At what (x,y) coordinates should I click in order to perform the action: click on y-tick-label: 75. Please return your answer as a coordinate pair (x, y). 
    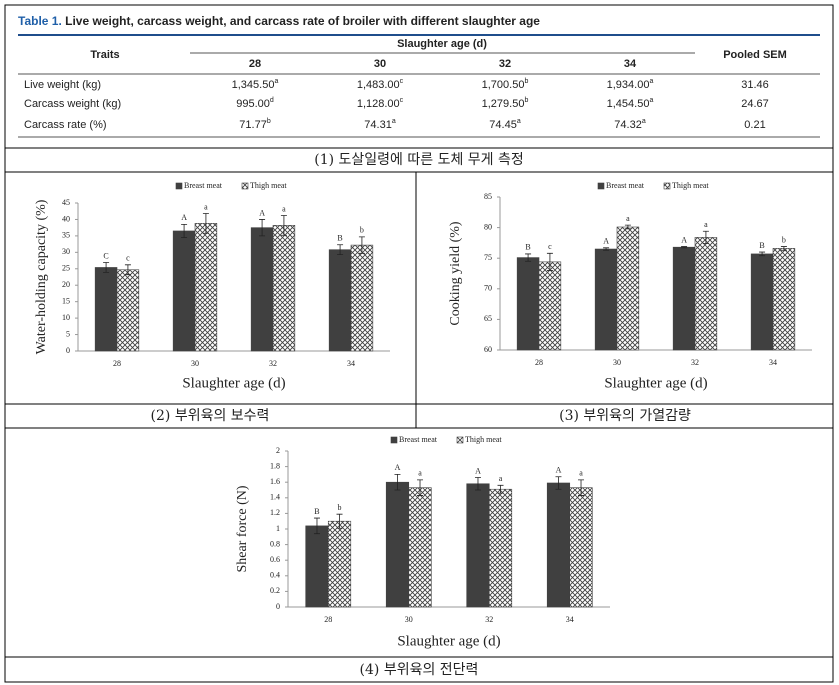
    Looking at the image, I should click on (488, 257).